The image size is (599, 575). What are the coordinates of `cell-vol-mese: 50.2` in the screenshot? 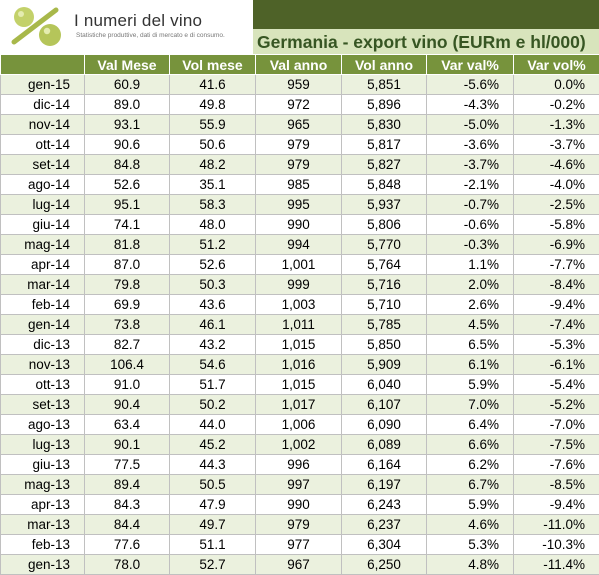 It's located at (213, 405).